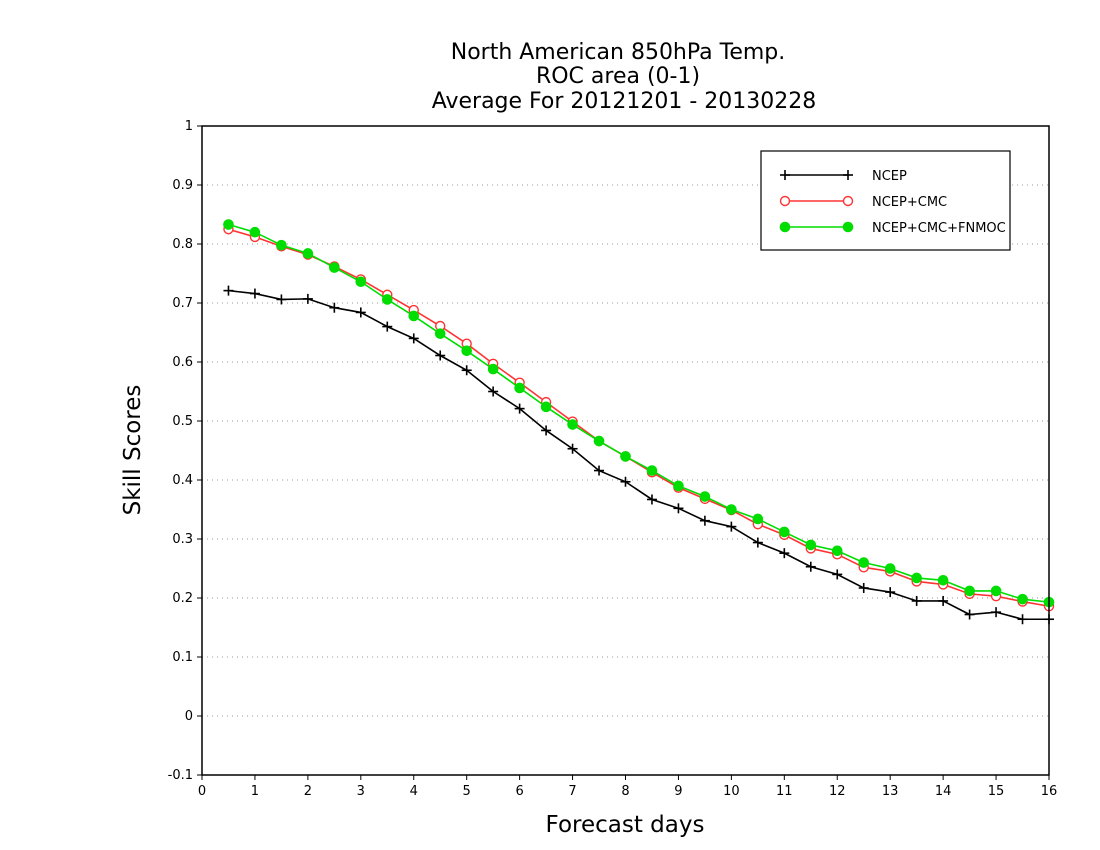 This screenshot has width=1100, height=850. I want to click on y-tick-label: 0.9, so click(182, 185).